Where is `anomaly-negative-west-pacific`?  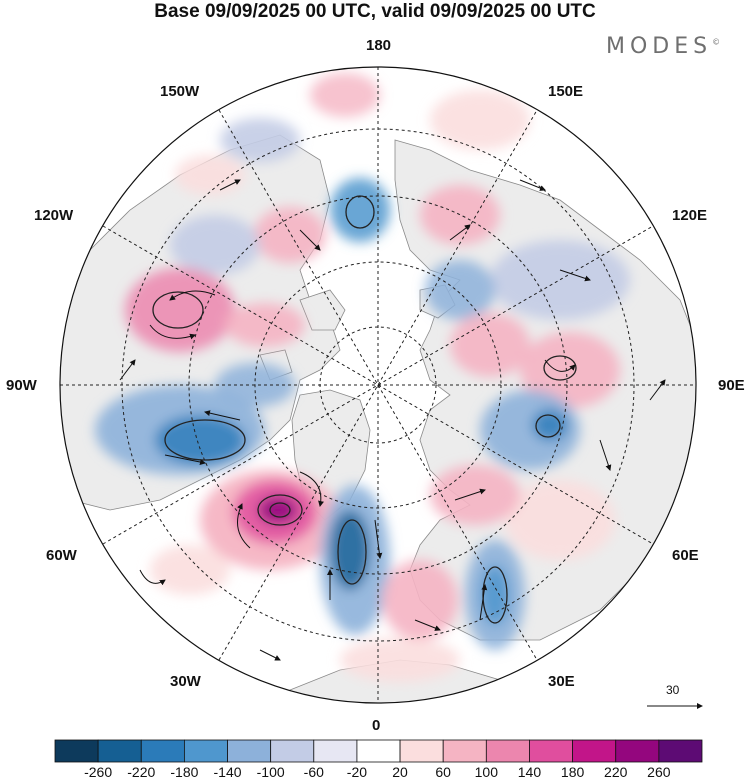
anomaly-negative-west-pacific is located at coordinates (215, 245).